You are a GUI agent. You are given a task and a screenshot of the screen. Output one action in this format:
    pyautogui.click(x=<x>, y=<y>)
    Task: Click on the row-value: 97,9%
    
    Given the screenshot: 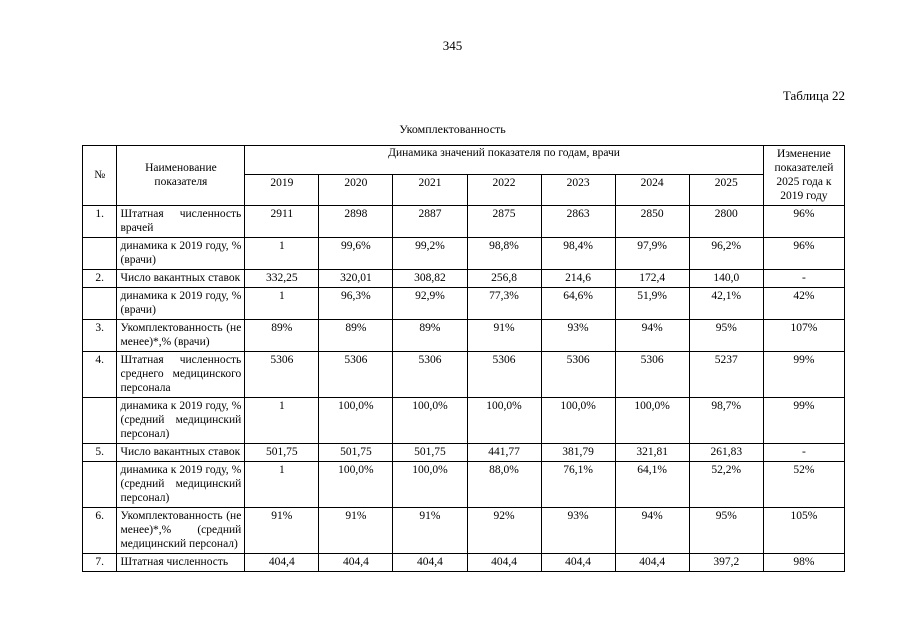 What is the action you would take?
    pyautogui.click(x=652, y=254)
    